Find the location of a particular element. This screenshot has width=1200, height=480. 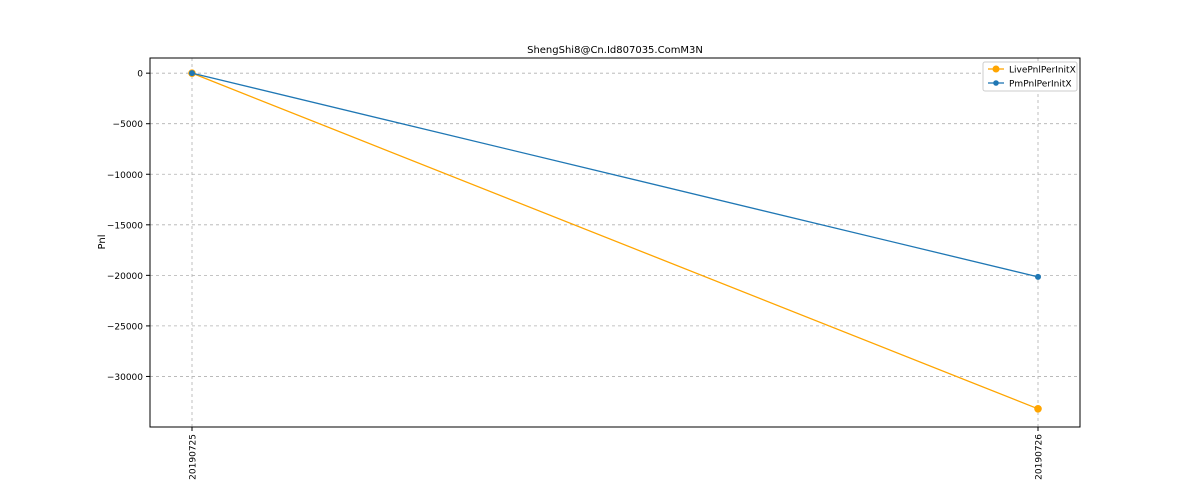

legend-box is located at coordinates (1030, 76).